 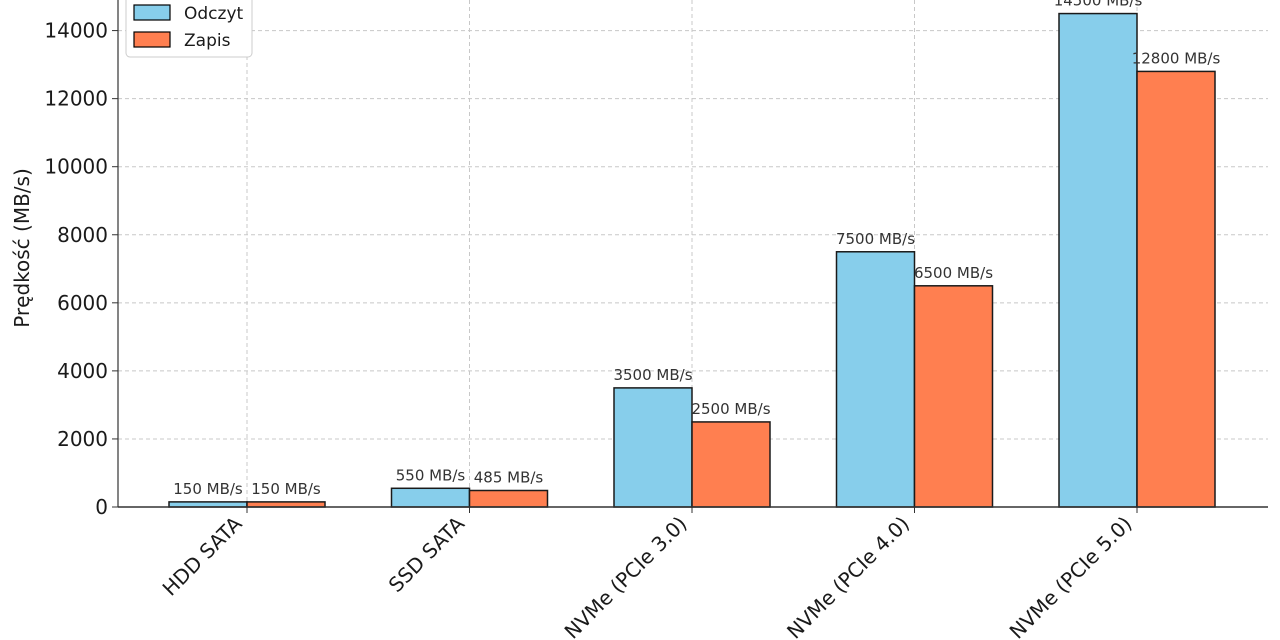 What do you see at coordinates (286, 489) in the screenshot?
I see `data-label-write: 150 MB/s` at bounding box center [286, 489].